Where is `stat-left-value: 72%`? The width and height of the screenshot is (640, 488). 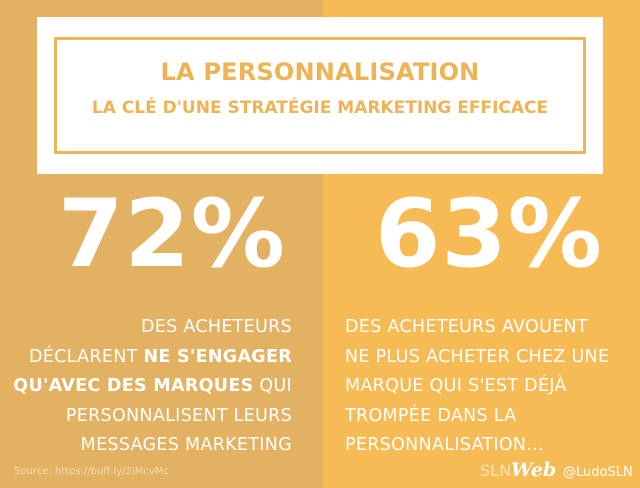 stat-left-value: 72% is located at coordinates (172, 234).